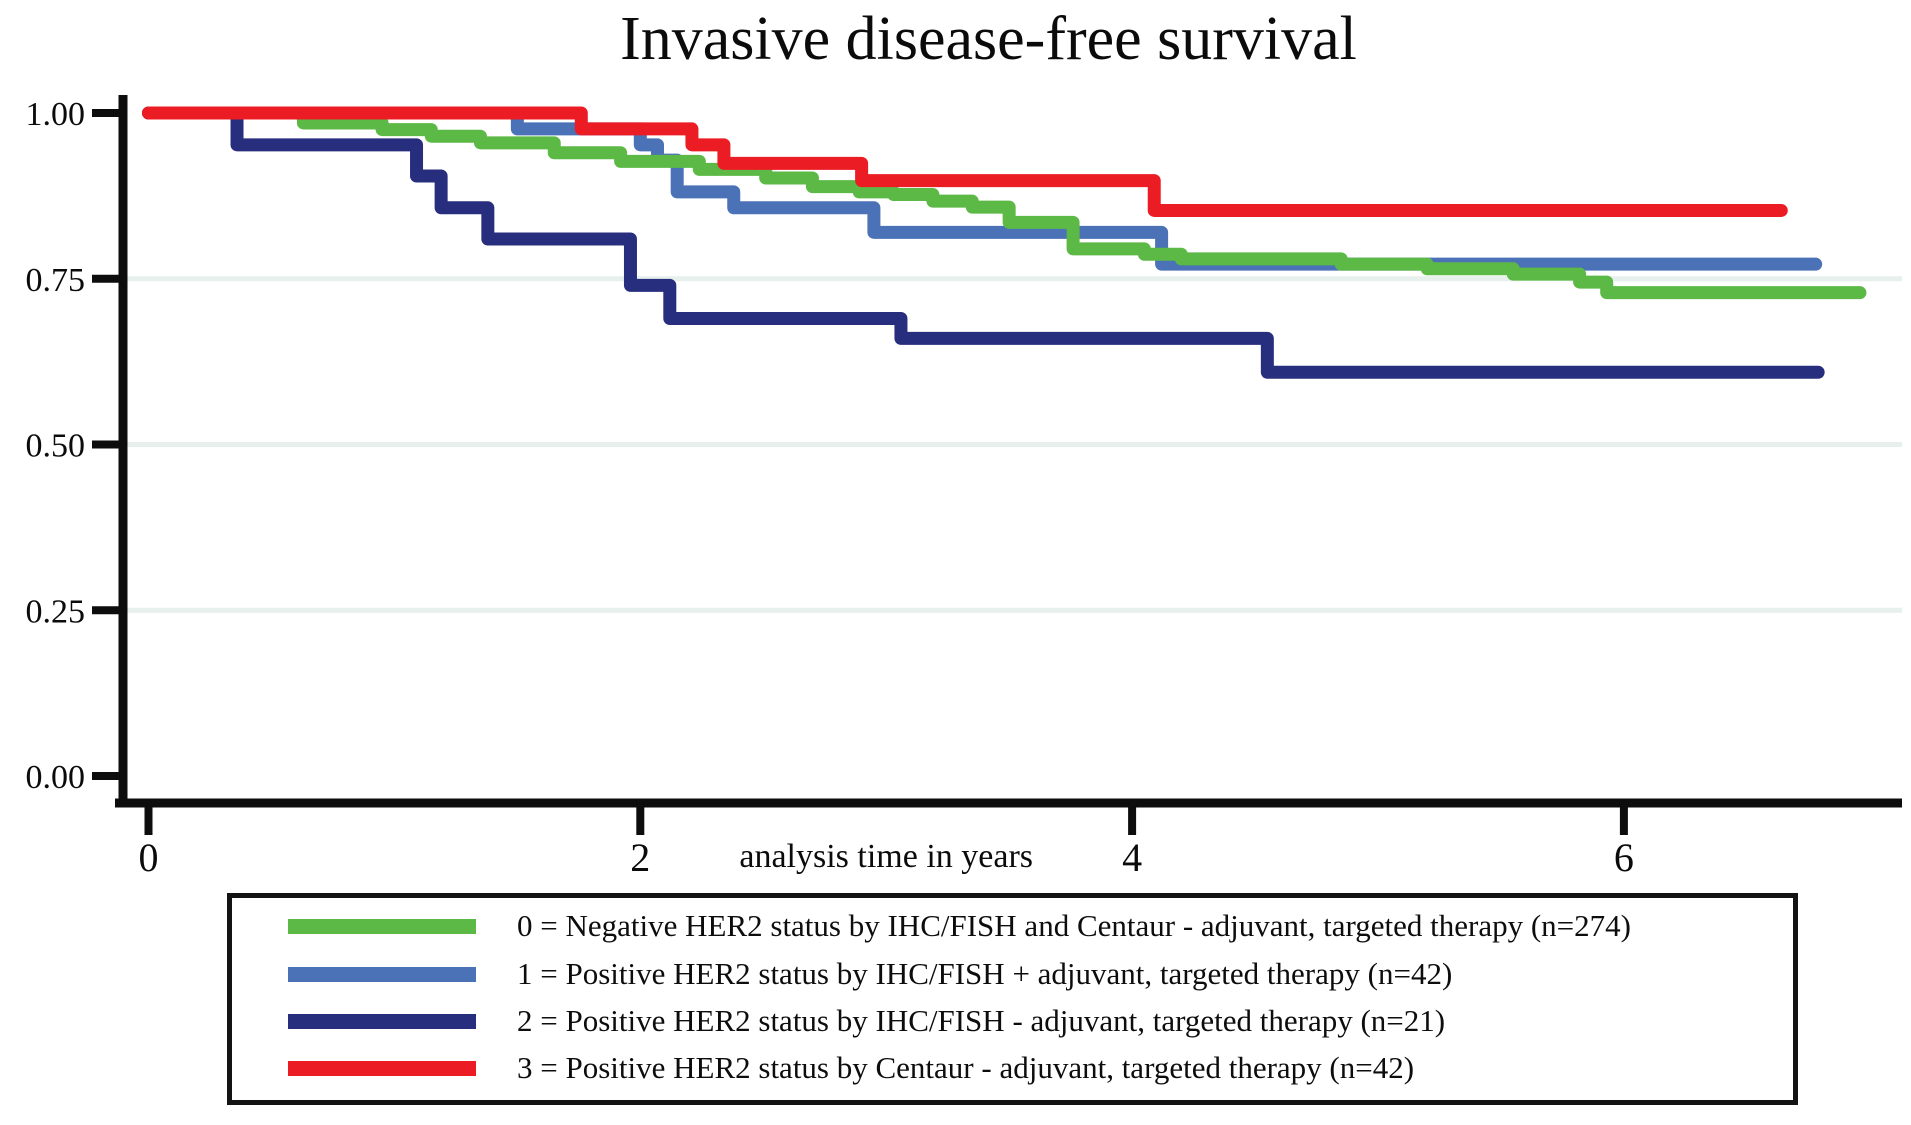 This screenshot has height=1125, width=1911. I want to click on legend-swatch-red, so click(382, 1068).